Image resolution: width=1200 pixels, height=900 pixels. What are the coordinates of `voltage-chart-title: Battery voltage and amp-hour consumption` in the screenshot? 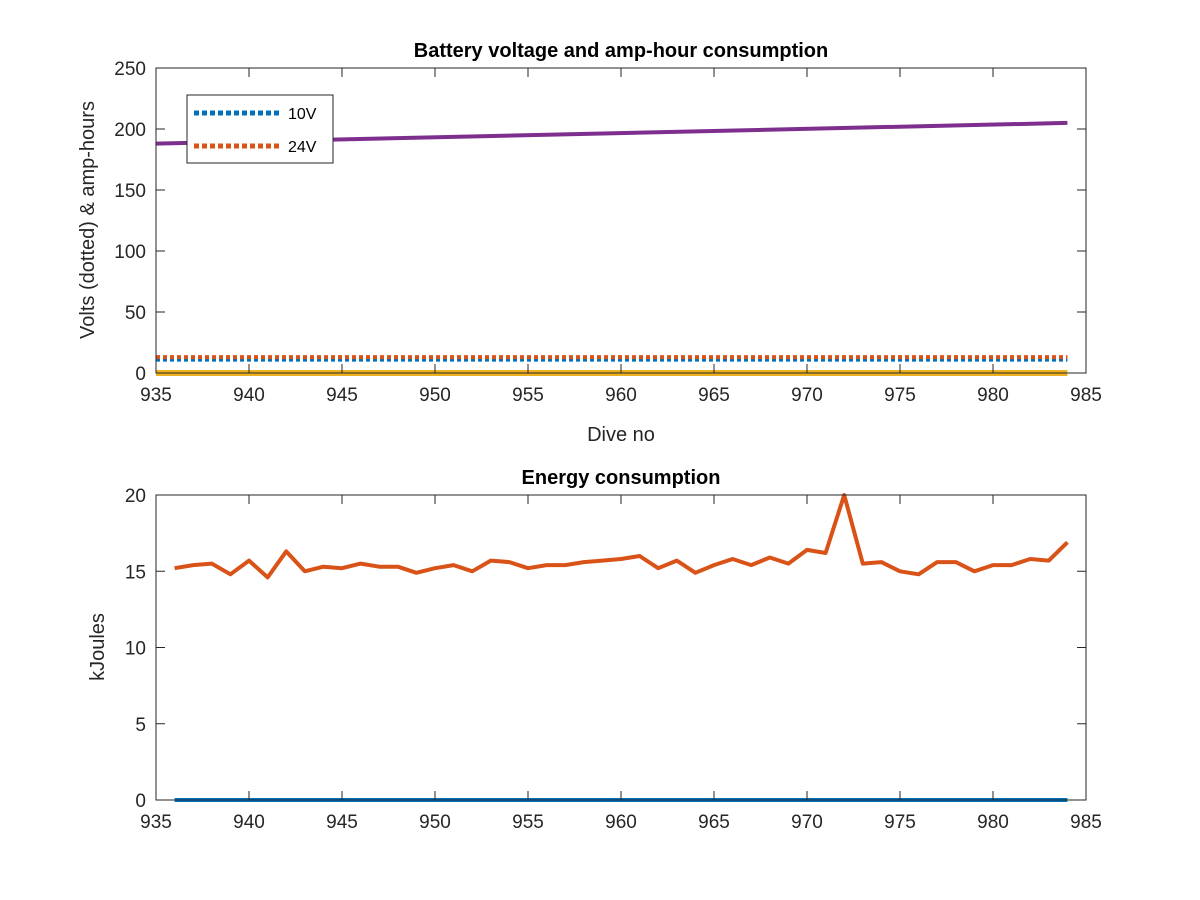 It's located at (621, 51).